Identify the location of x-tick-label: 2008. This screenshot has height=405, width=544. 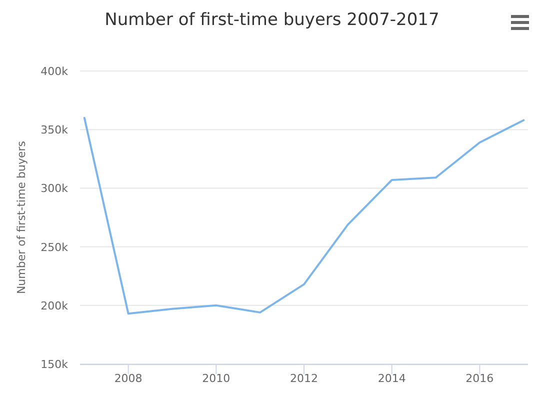
(128, 378).